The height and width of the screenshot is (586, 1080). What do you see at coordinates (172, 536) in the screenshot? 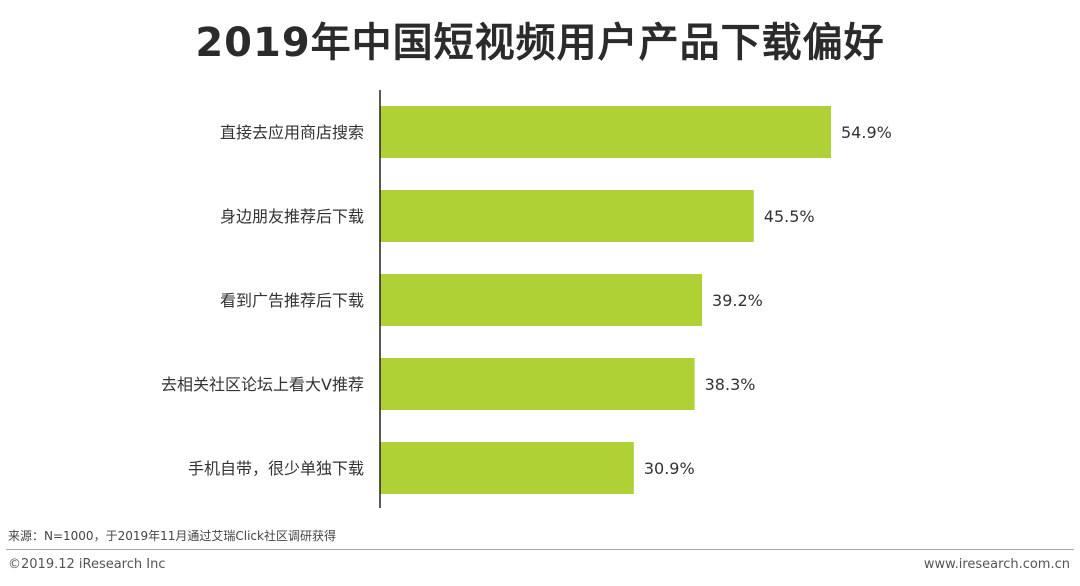
I see `source-note: 来源：N=1000，于2019年11月通过艾瑞Click社区调研获得` at bounding box center [172, 536].